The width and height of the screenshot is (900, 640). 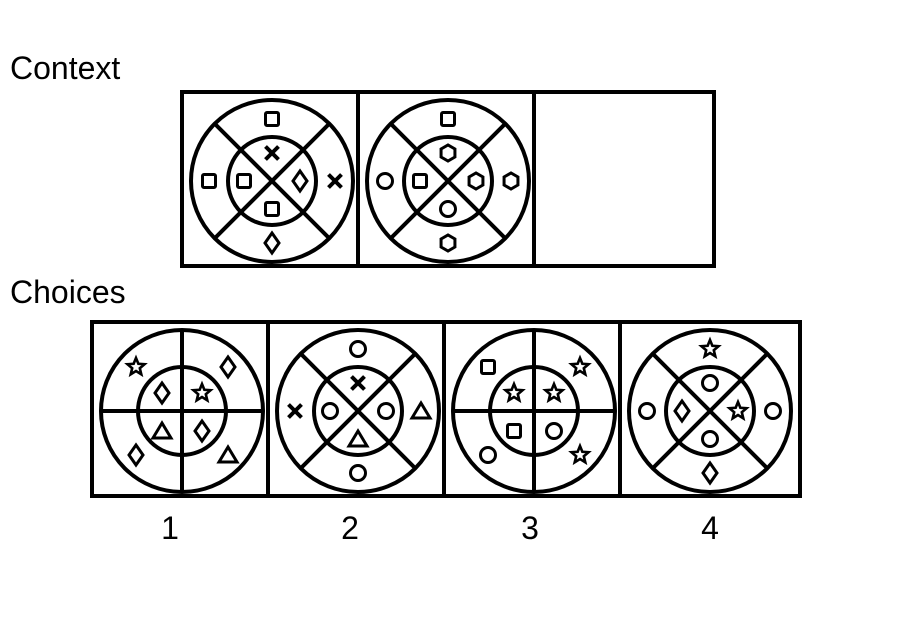 What do you see at coordinates (710, 528) in the screenshot?
I see `choice-label-4: 4` at bounding box center [710, 528].